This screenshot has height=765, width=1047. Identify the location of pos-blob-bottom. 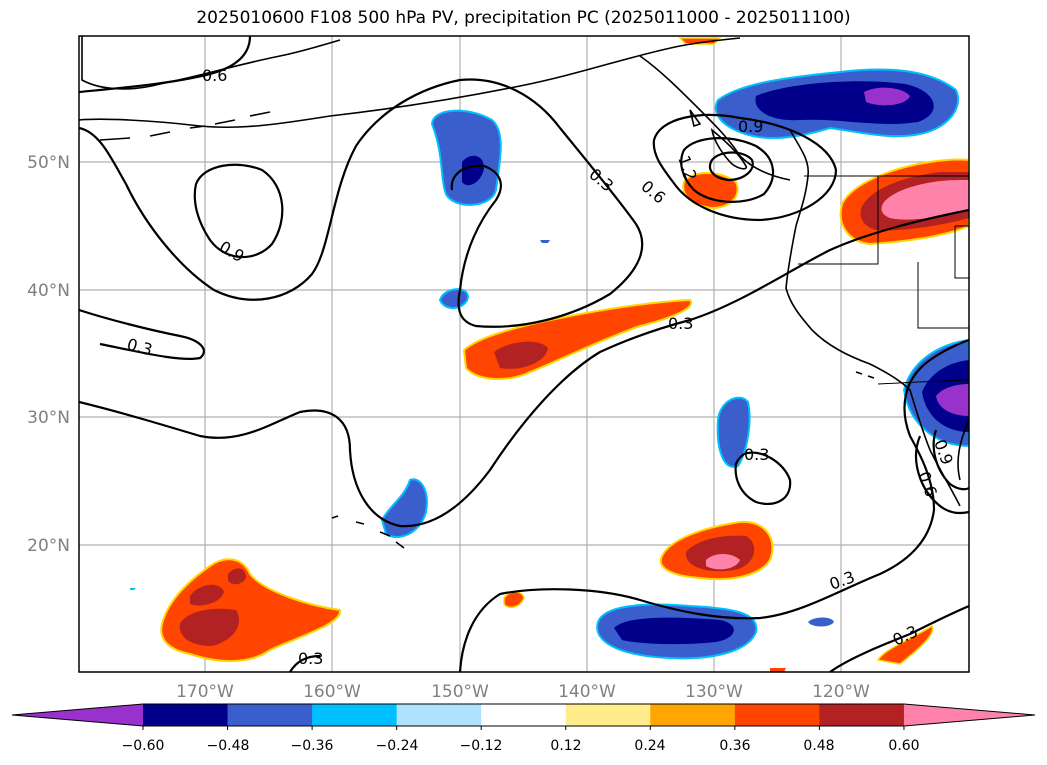
(778, 670).